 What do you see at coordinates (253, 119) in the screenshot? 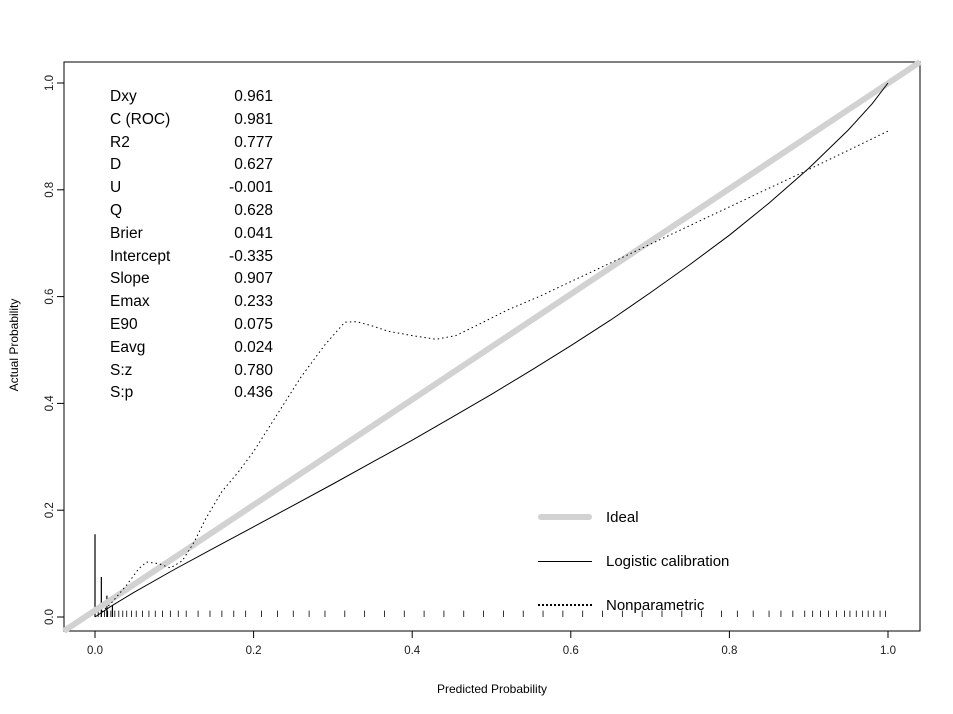
I see `stat-value: 0.981` at bounding box center [253, 119].